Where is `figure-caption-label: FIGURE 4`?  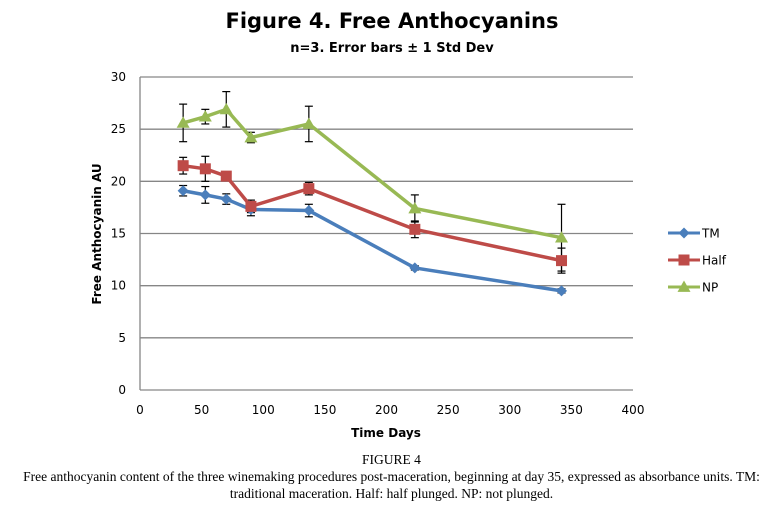 figure-caption-label: FIGURE 4 is located at coordinates (391, 459).